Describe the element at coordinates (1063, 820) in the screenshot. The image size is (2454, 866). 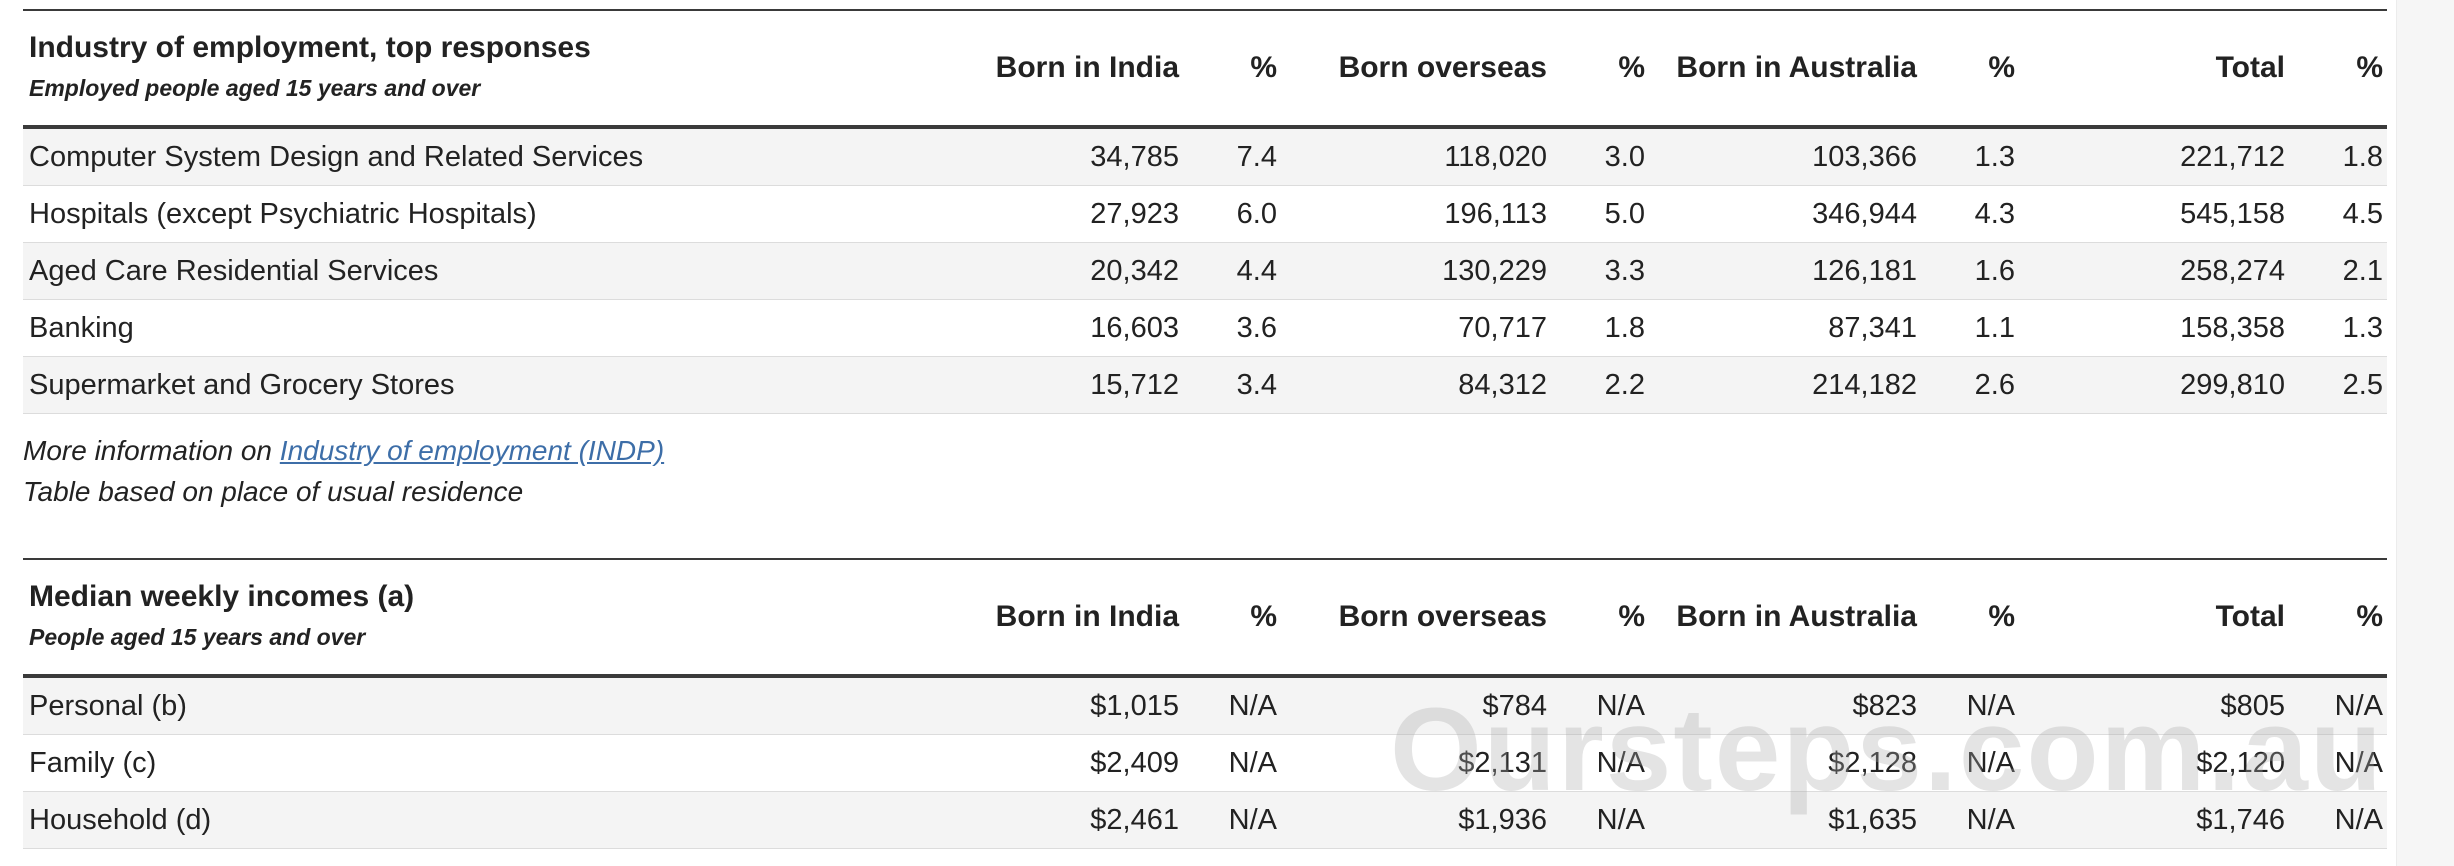
I see `value-cell: $2,461` at that location.